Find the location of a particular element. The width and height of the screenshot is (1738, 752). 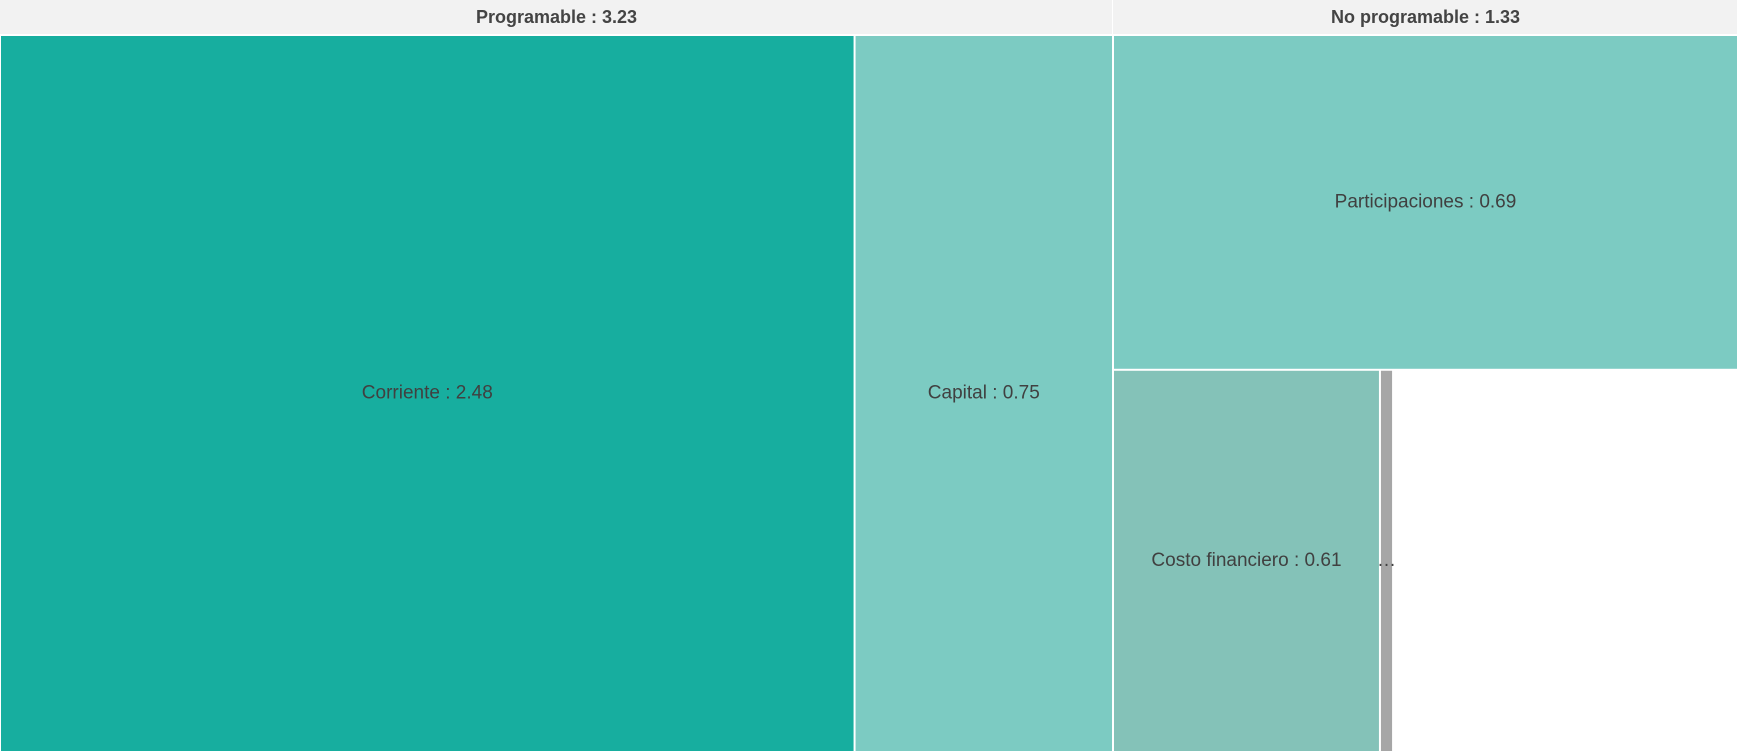

tile-label: Participaciones : 0.69 is located at coordinates (1426, 201).